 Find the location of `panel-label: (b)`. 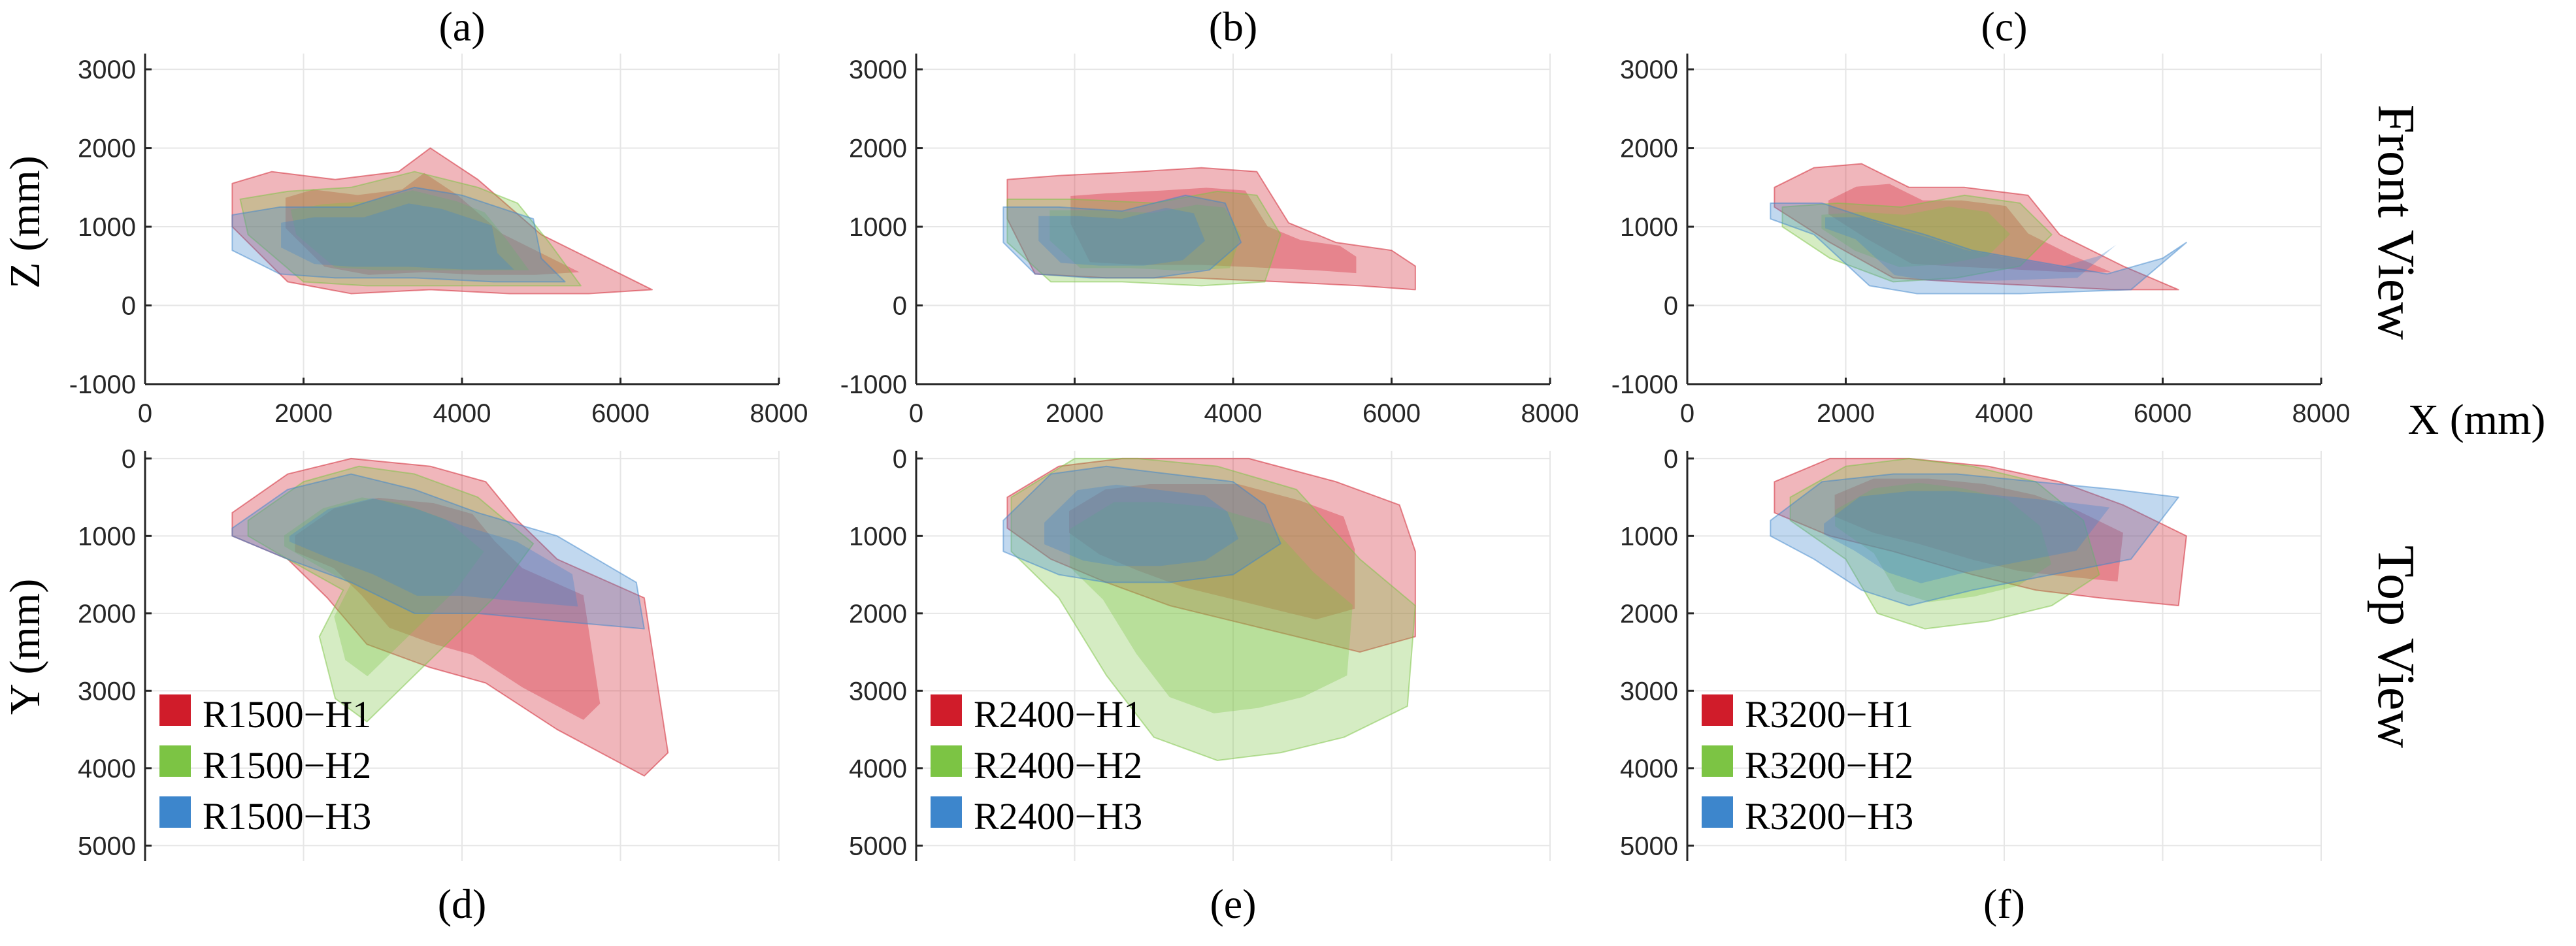

panel-label: (b) is located at coordinates (1233, 26).